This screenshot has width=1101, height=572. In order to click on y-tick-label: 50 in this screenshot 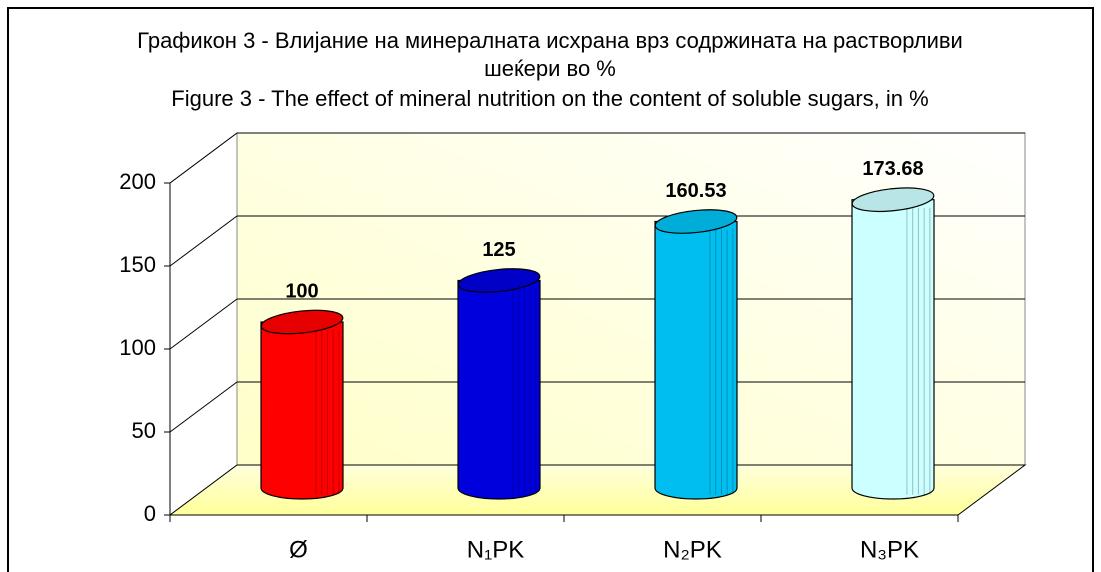, I will do `click(144, 430)`.